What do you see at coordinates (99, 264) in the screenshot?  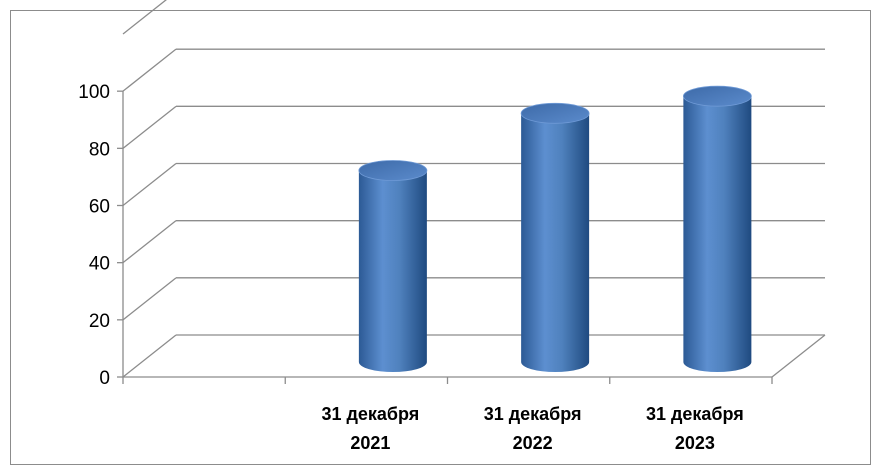 I see `y-tick-label: 40` at bounding box center [99, 264].